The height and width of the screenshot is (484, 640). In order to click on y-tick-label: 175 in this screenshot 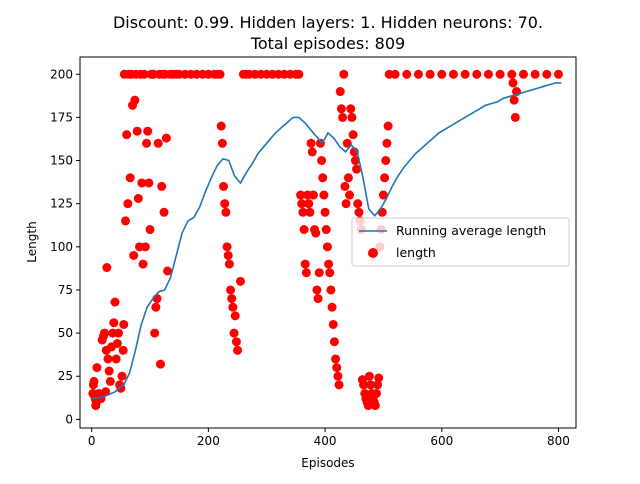, I will do `click(61, 117)`.